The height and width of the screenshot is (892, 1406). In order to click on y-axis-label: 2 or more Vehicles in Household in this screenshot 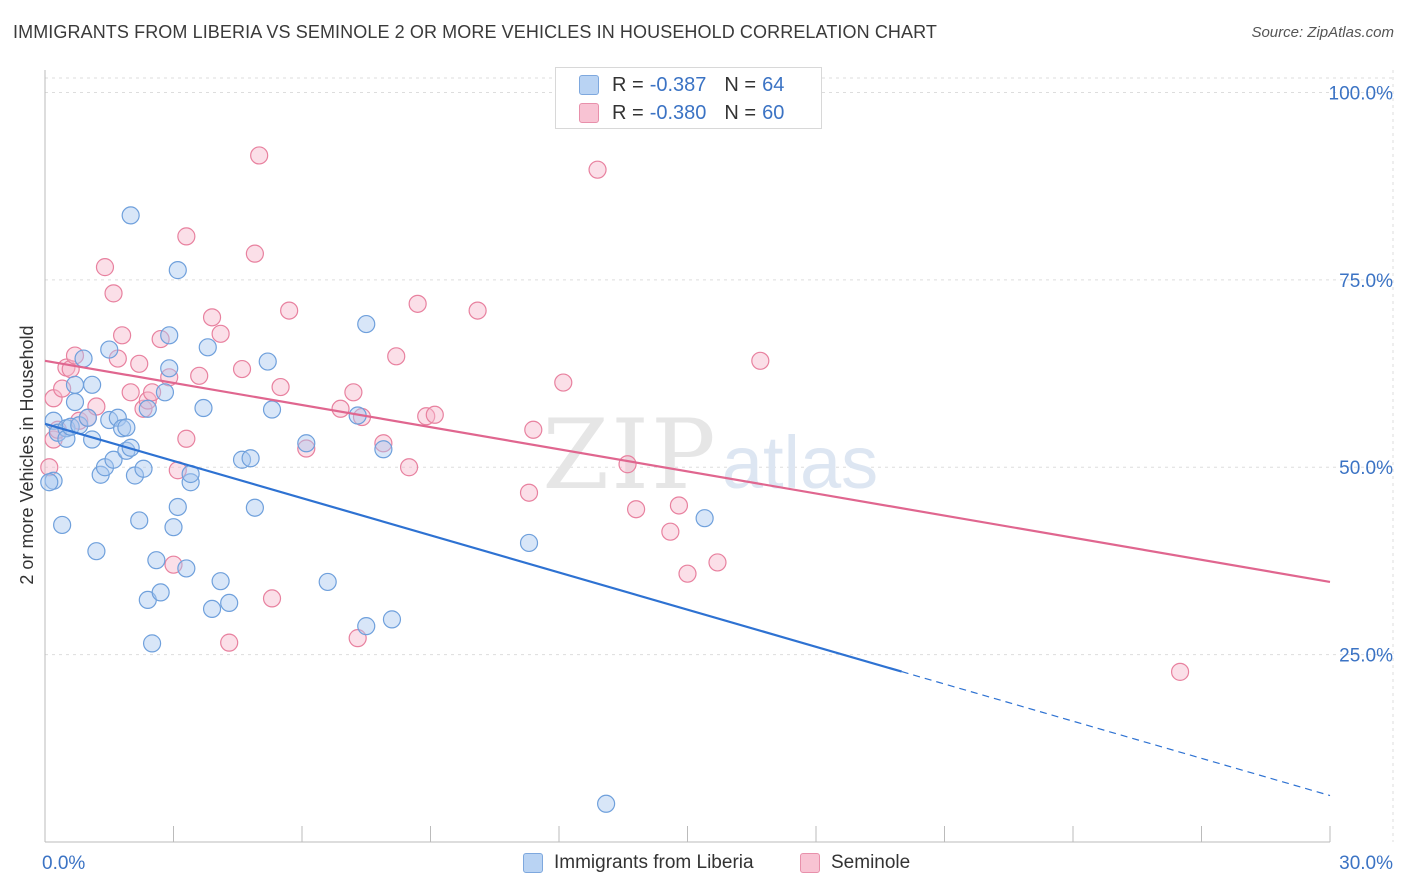, I will do `click(27, 454)`.